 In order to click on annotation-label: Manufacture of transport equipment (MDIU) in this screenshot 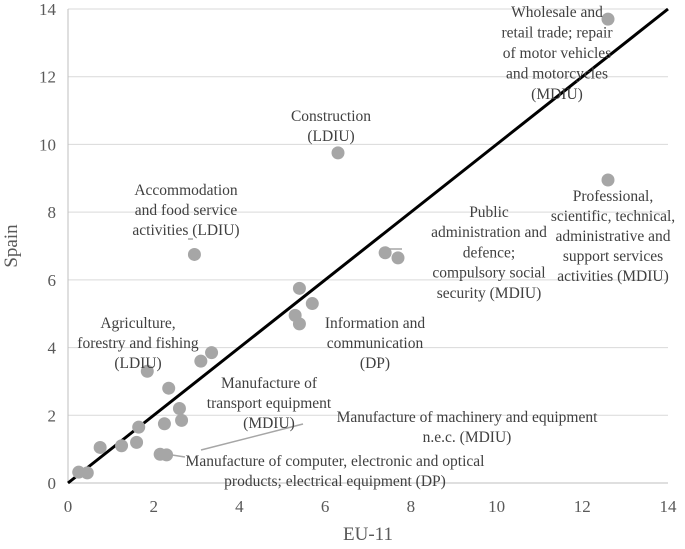, I will do `click(269, 403)`.